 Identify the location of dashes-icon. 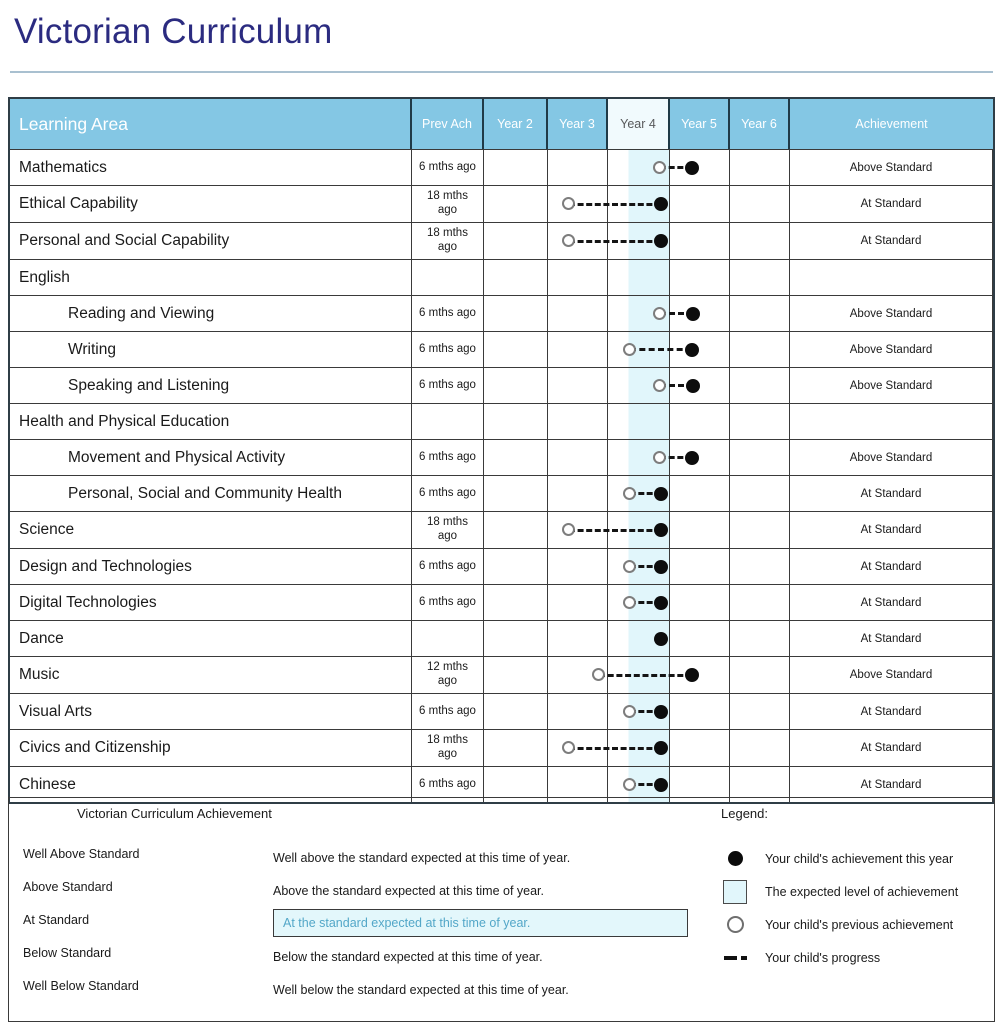
(735, 958).